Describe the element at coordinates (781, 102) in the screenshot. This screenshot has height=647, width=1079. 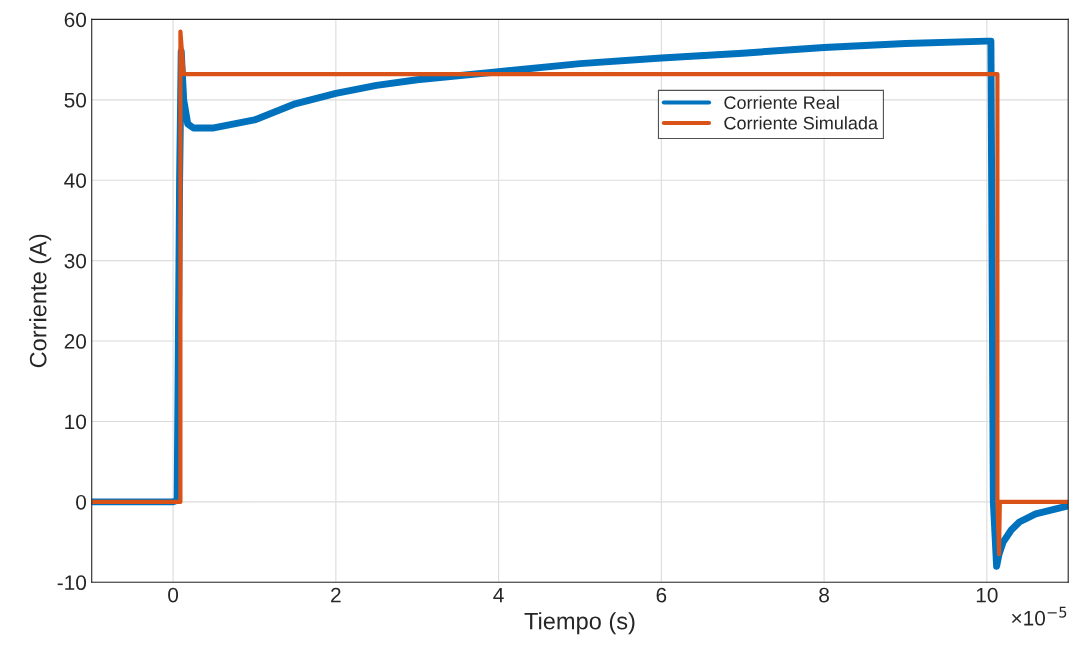
I see `legend-label: Corriente Real` at that location.